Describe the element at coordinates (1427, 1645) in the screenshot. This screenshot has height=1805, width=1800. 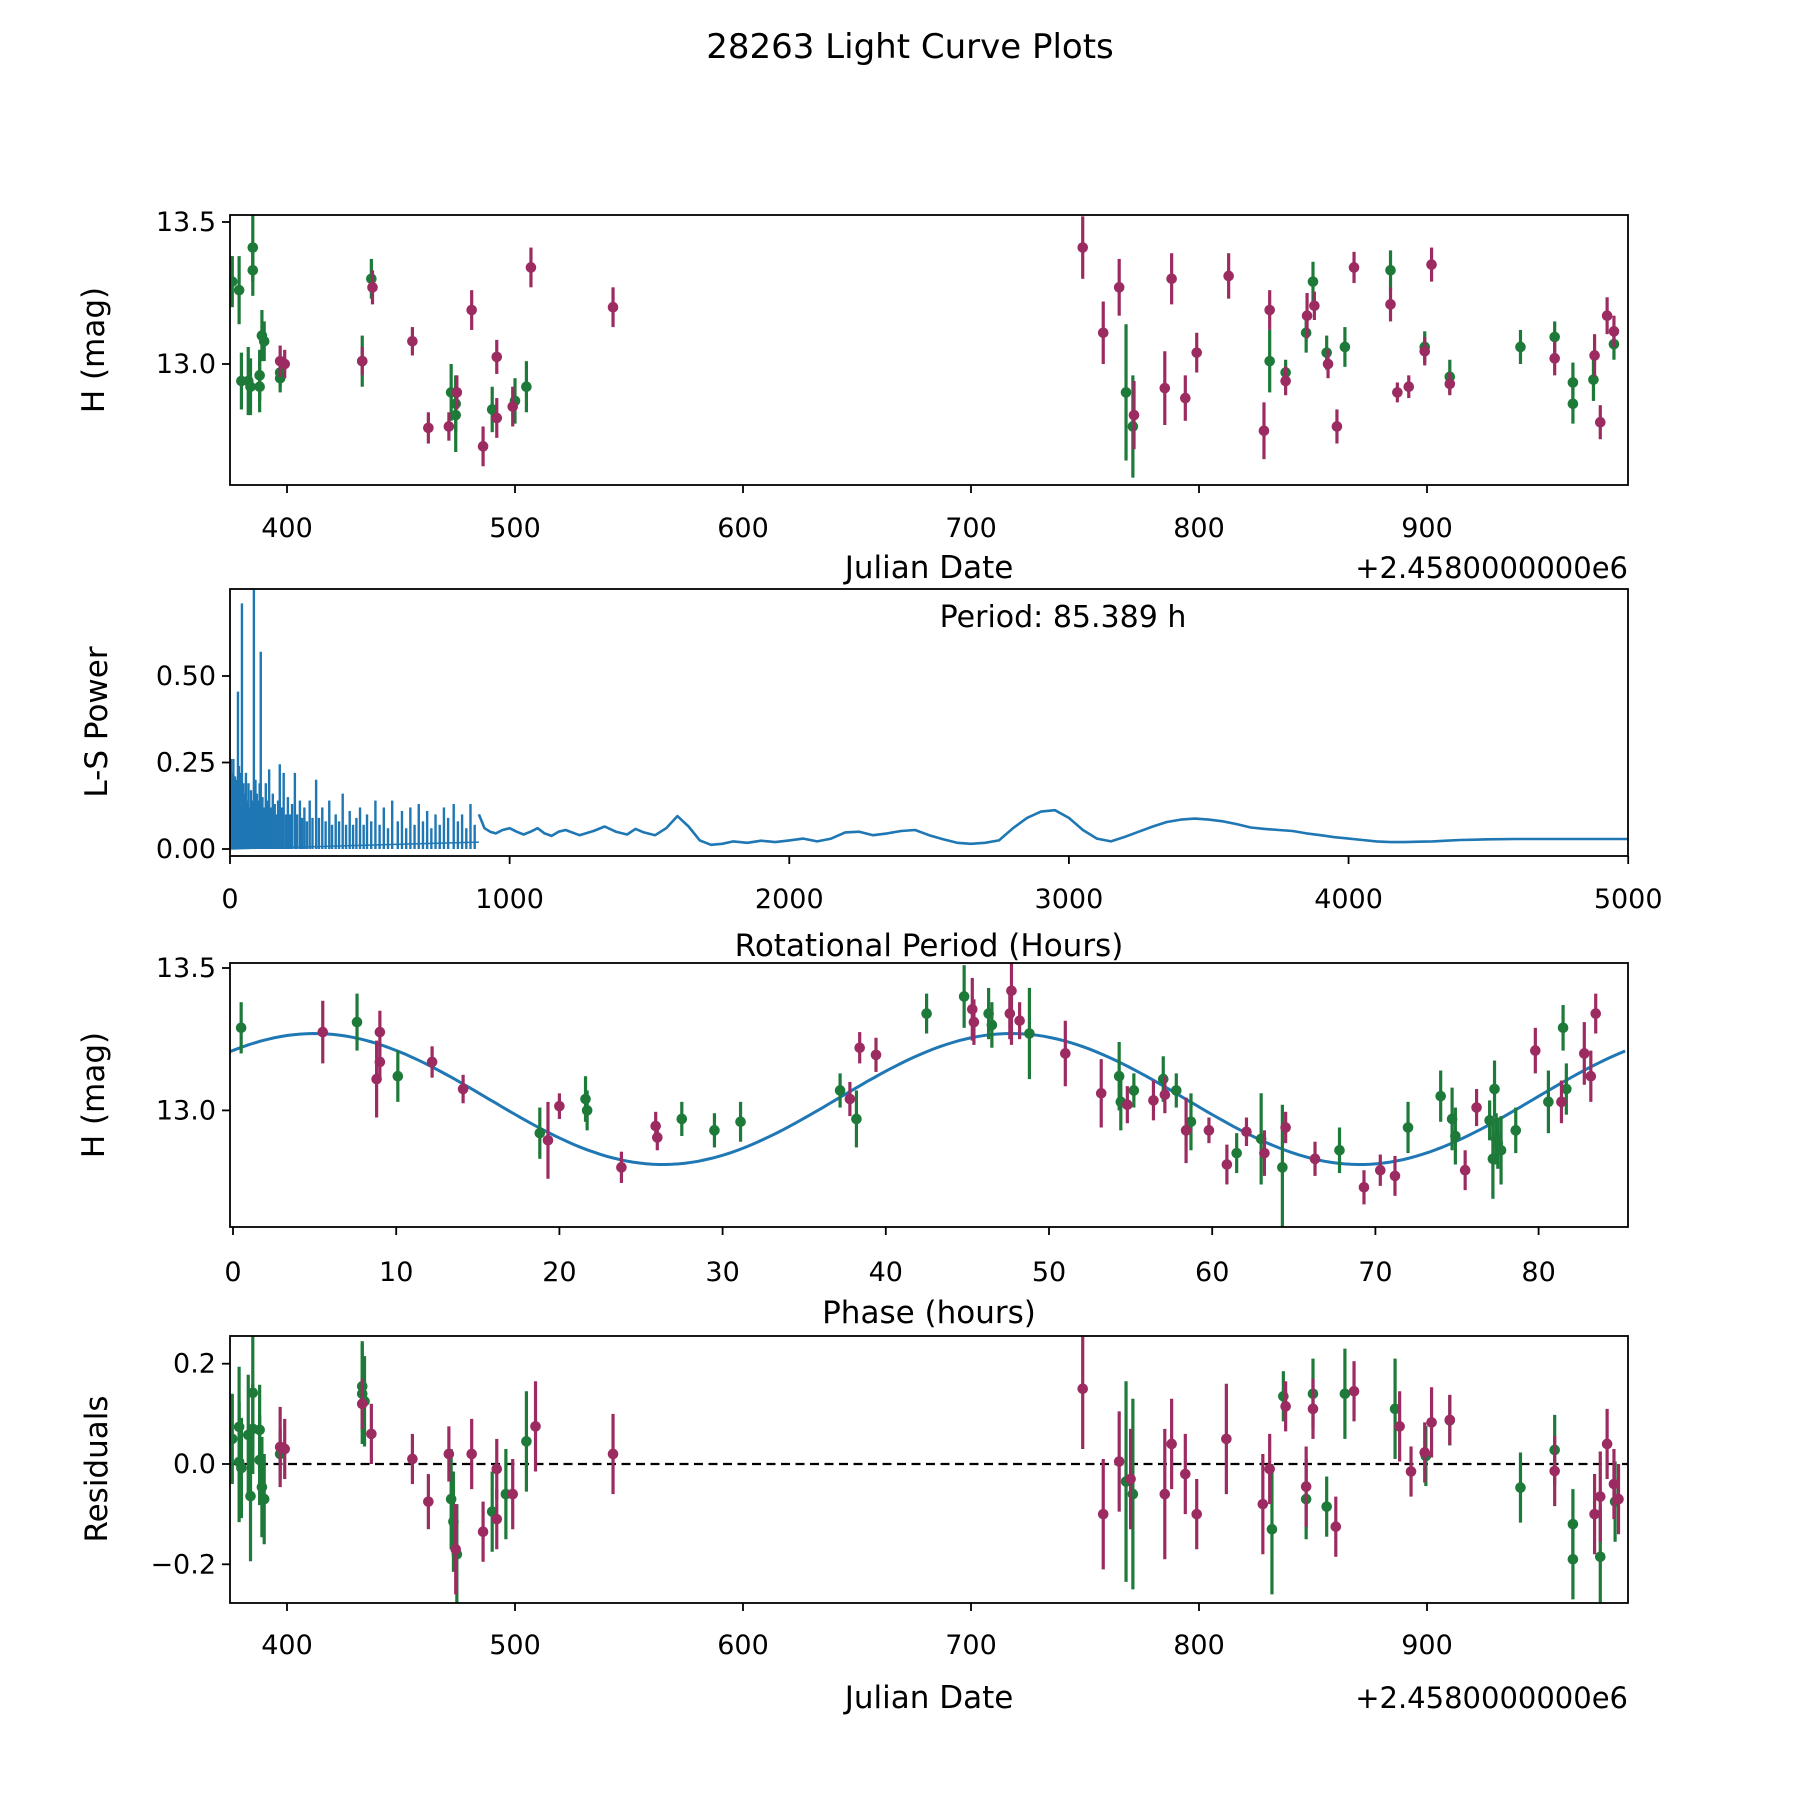
I see `residuals-xtick-label: 900` at that location.